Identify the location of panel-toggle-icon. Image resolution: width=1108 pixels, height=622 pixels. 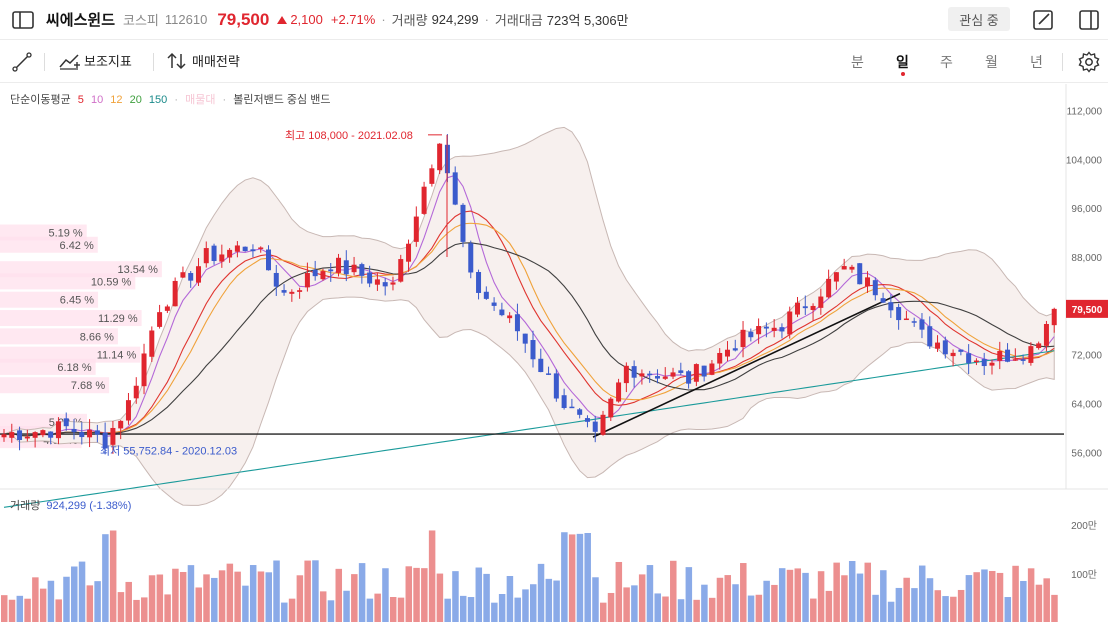
(1089, 20).